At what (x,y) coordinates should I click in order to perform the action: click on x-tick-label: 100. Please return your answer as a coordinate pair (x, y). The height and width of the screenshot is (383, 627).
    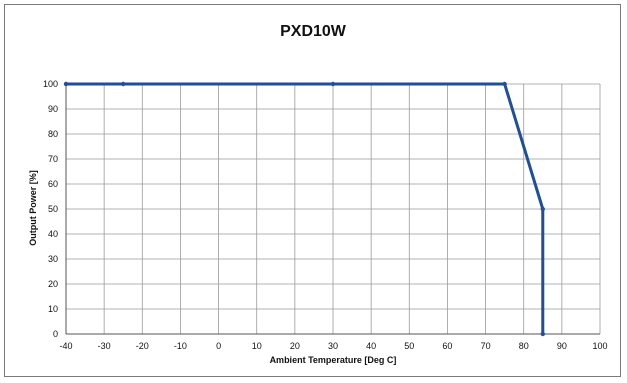
    Looking at the image, I should click on (599, 346).